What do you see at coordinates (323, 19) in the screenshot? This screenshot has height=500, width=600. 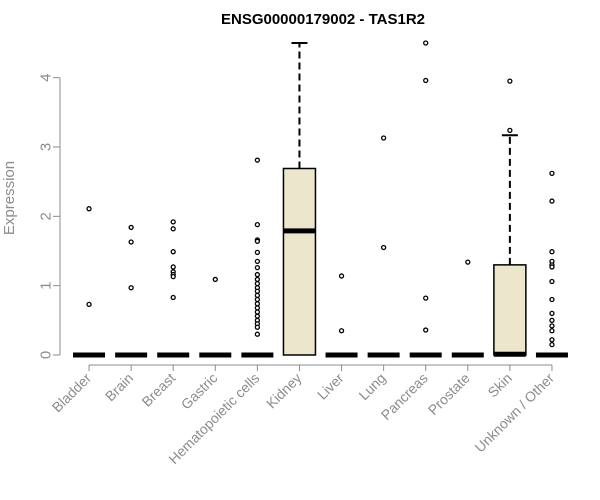 I see `chart-title: ENSG00000179002 - TAS1R2` at bounding box center [323, 19].